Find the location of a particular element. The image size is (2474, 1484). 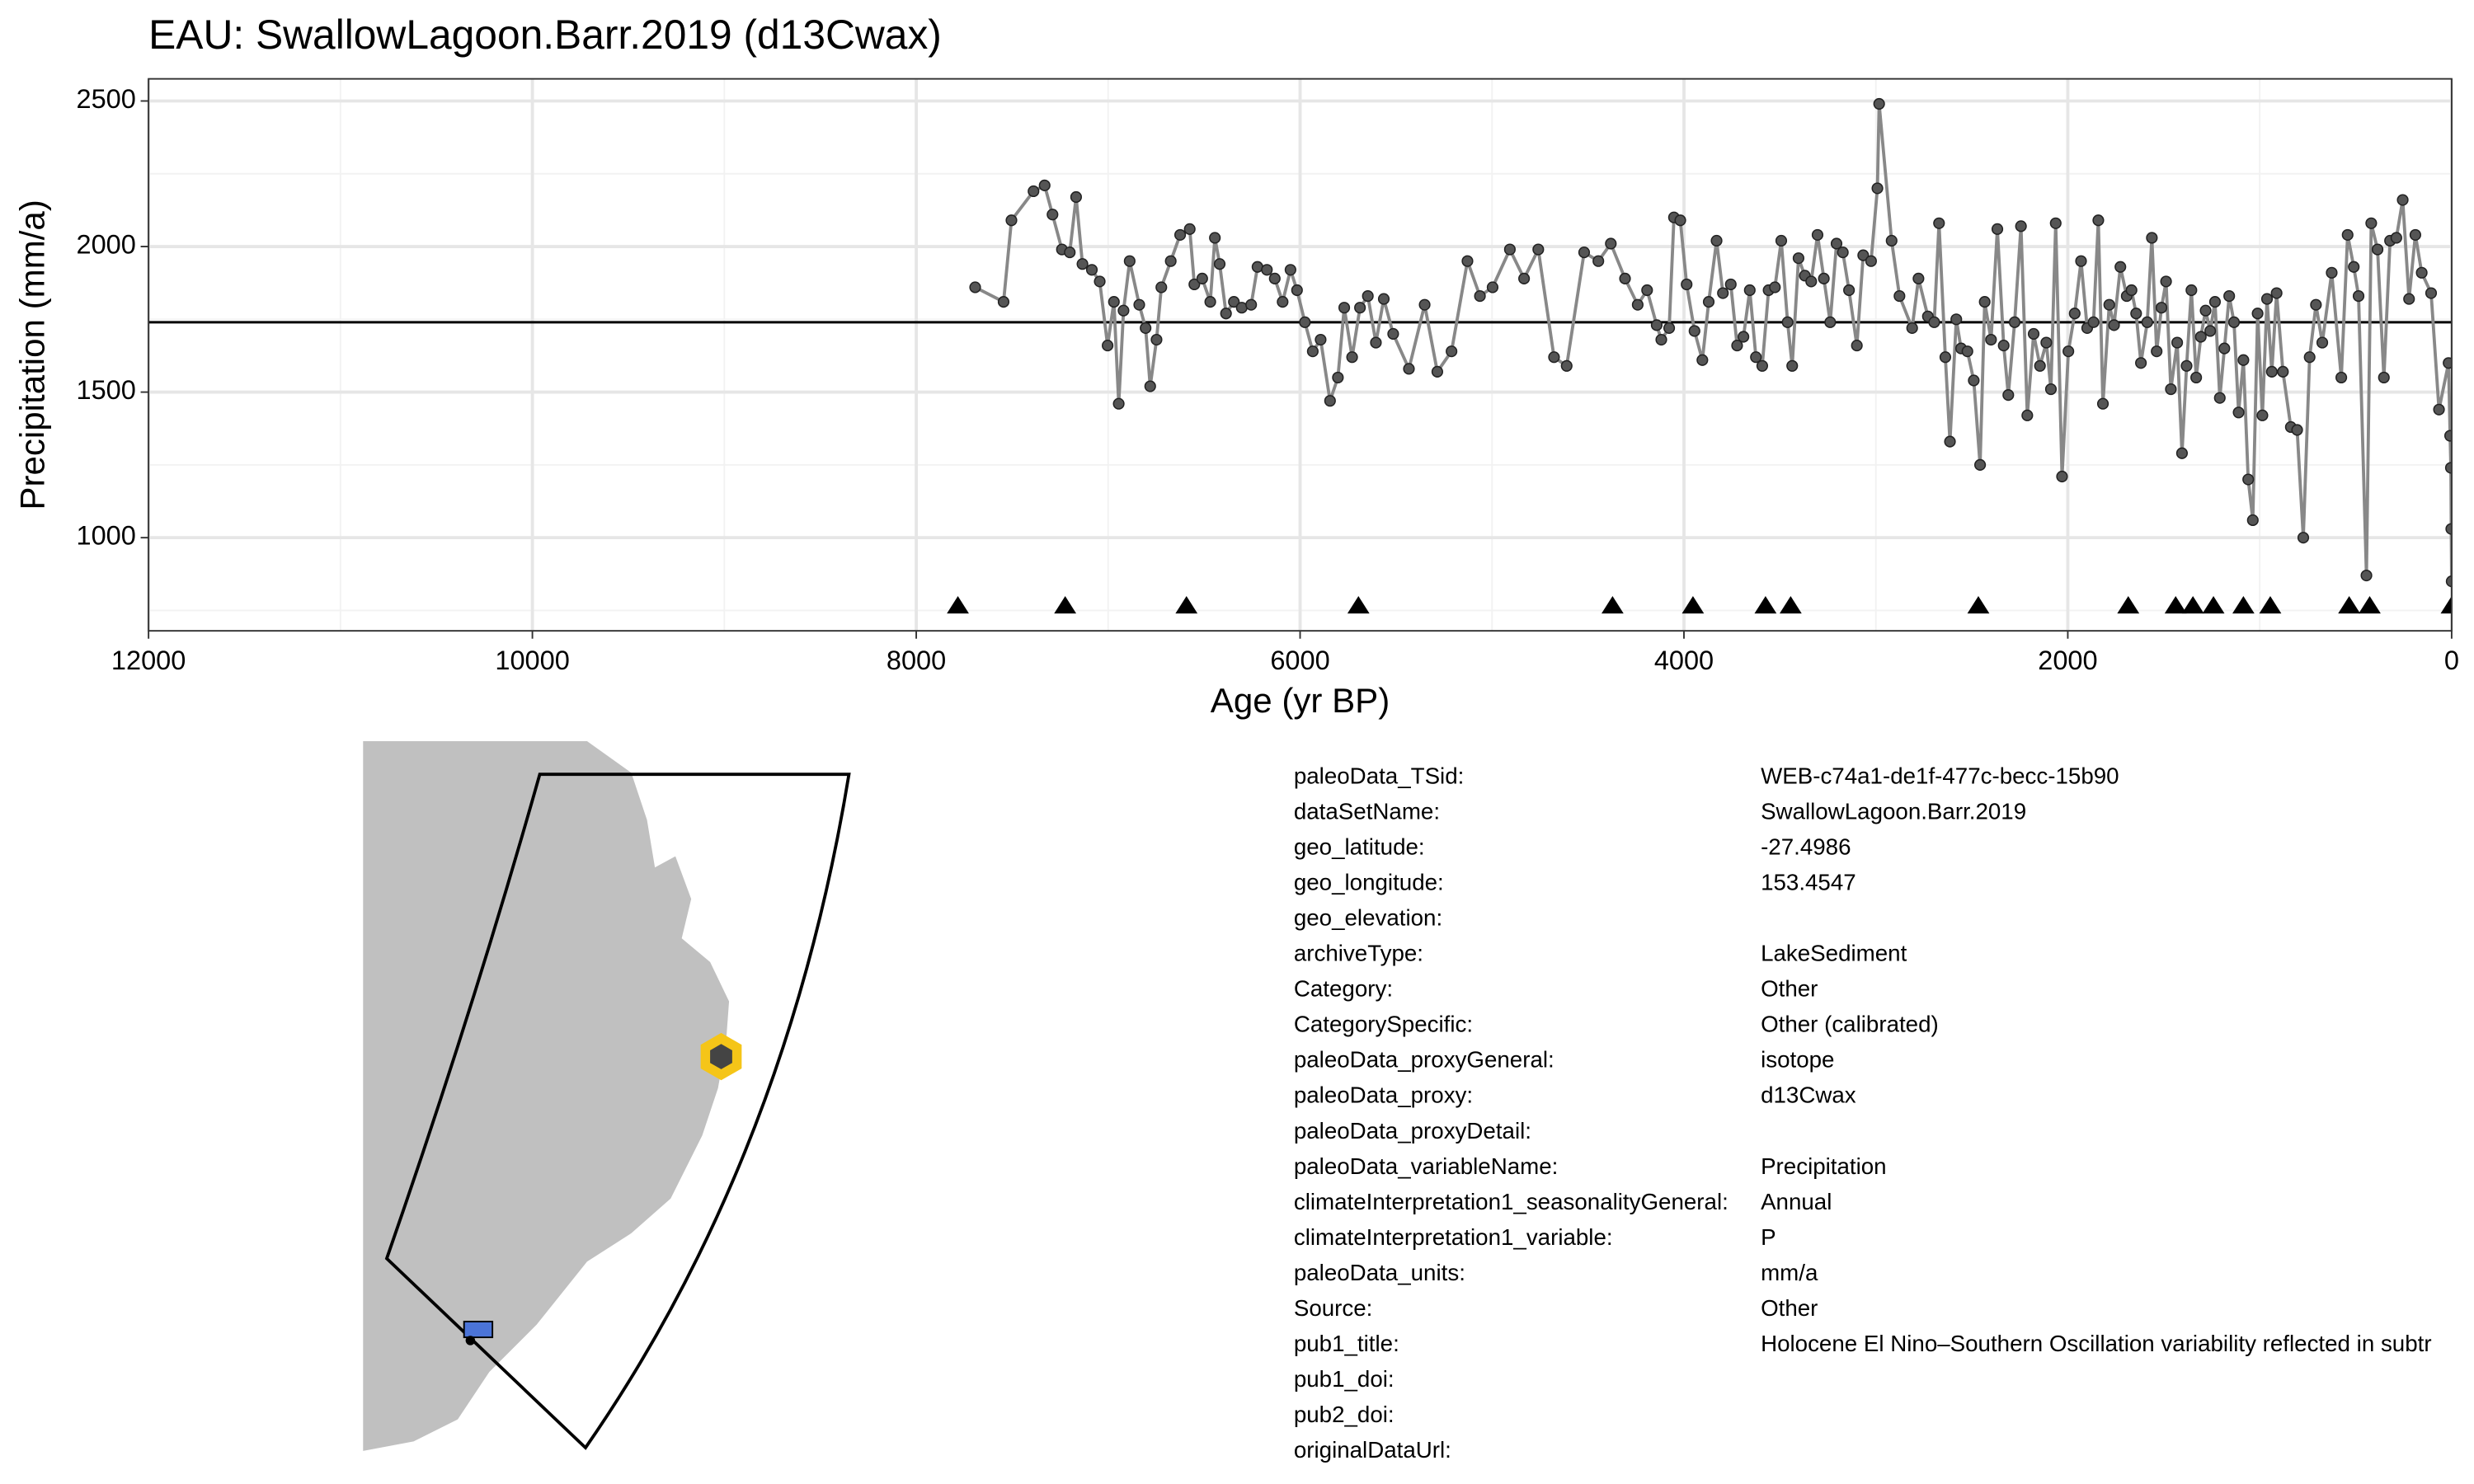

metadata-value: 153.4547 is located at coordinates (1808, 882).